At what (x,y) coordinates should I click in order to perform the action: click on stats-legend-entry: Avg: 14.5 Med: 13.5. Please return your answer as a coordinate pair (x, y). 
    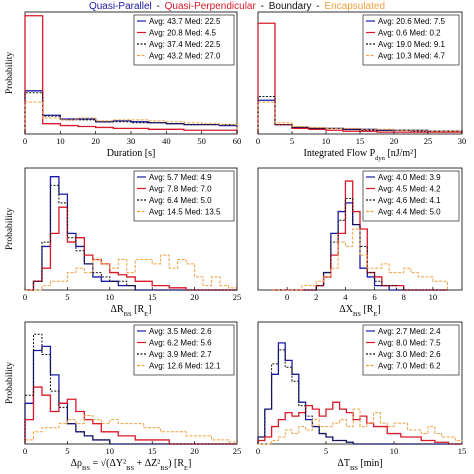
    Looking at the image, I should click on (185, 212).